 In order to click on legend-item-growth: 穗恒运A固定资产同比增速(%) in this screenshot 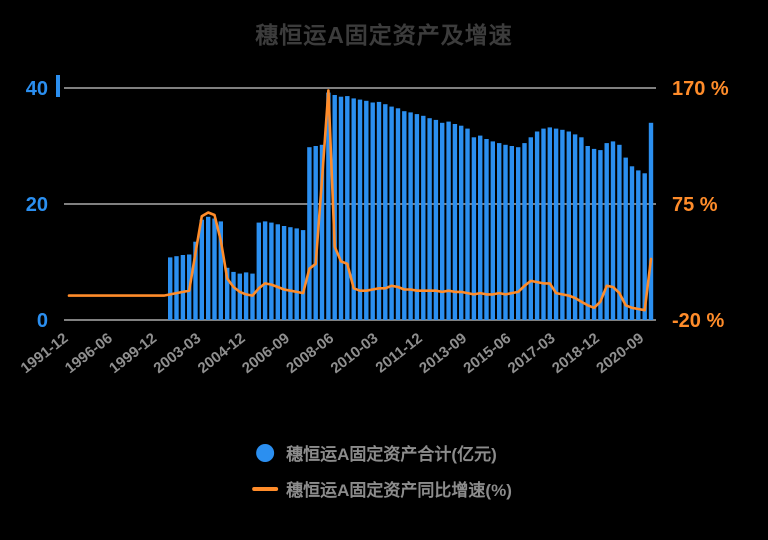, I will do `click(382, 488)`.